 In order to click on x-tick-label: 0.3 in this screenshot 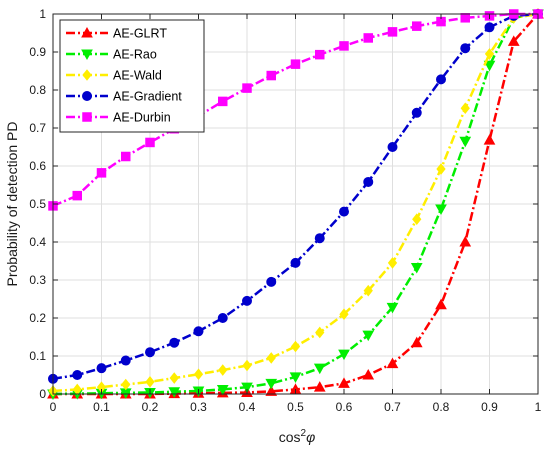, I will do `click(198, 407)`.